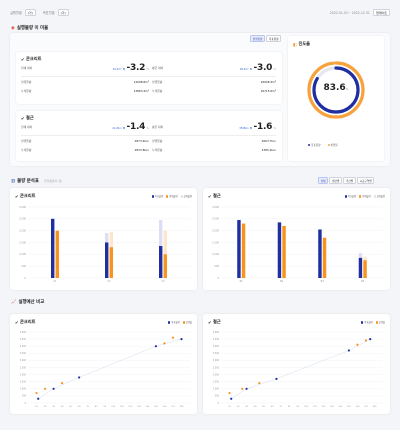 This screenshot has height=430, width=400. What do you see at coordinates (323, 145) in the screenshot?
I see `progress-legend: 목표물량 실행물` at bounding box center [323, 145].